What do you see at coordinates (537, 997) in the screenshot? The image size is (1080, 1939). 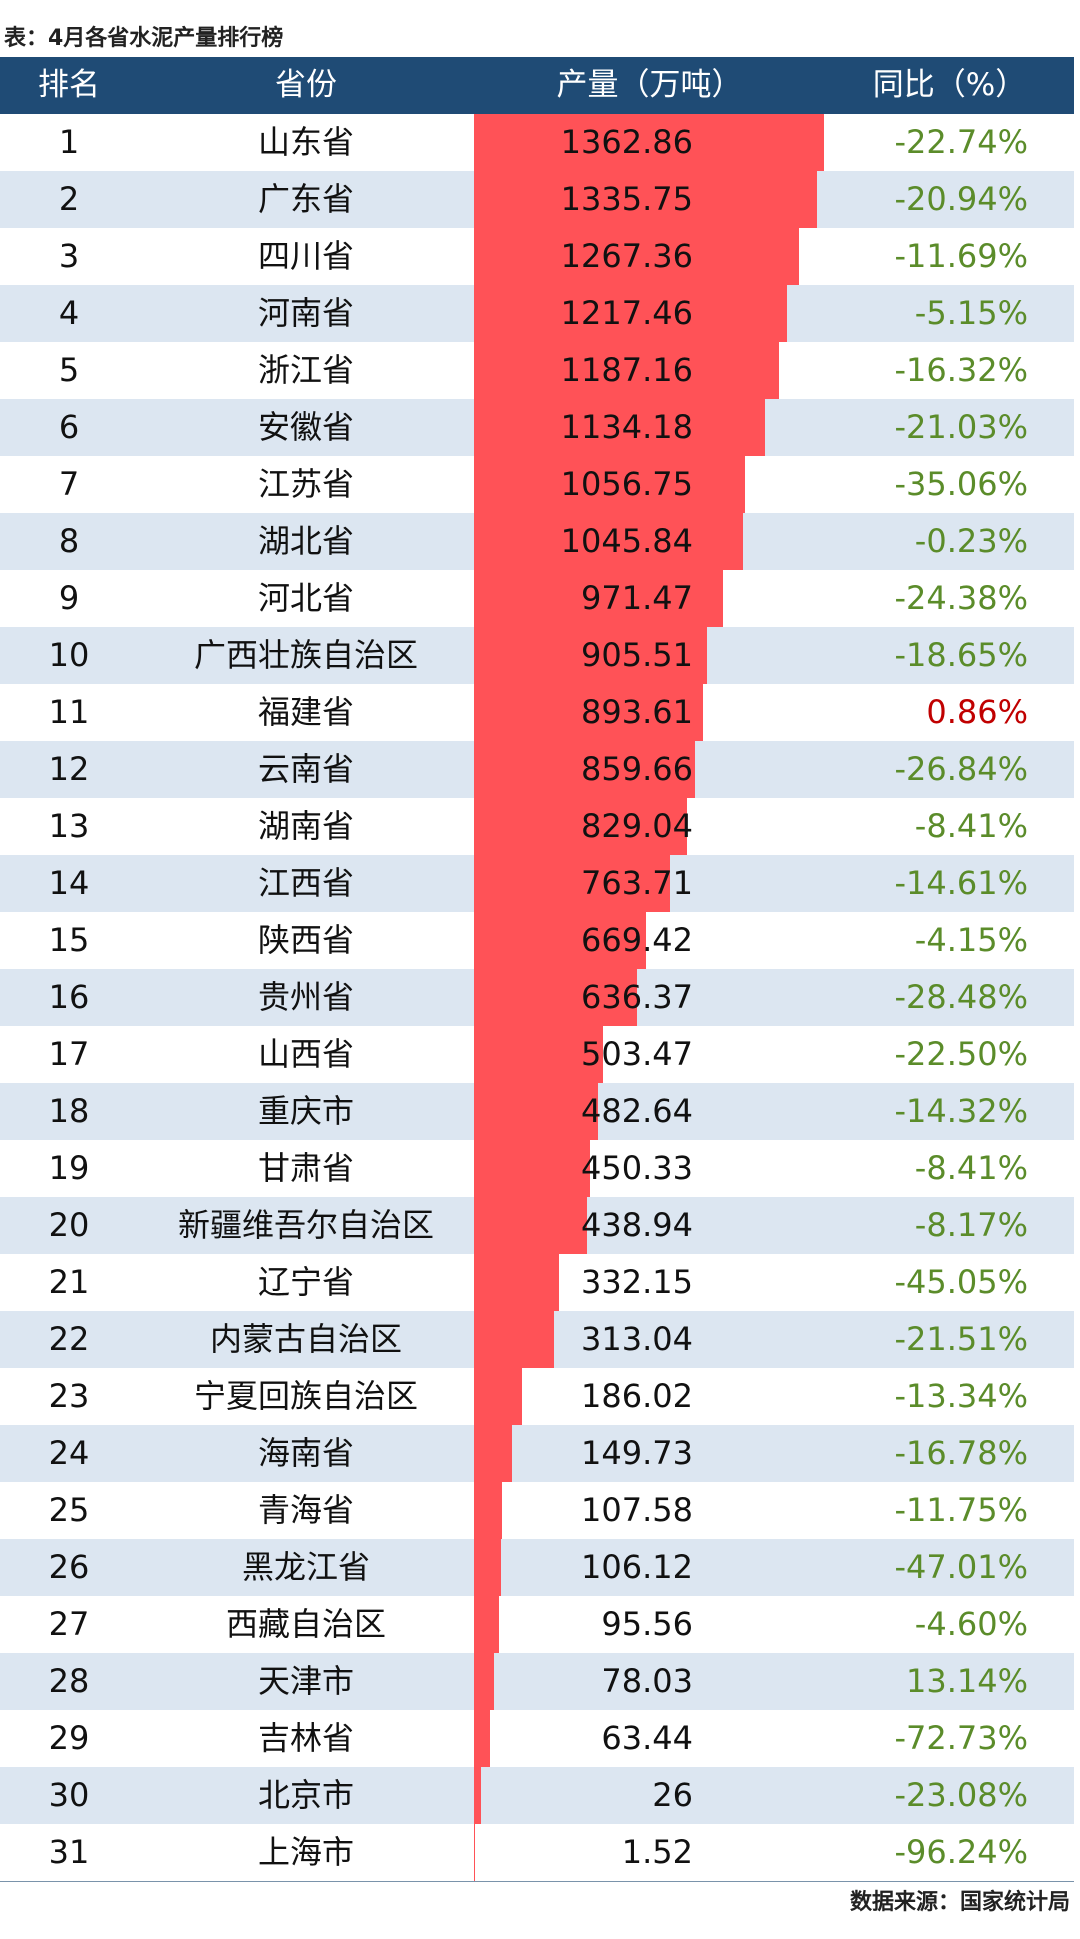 I see `table-row: 16 贵州省 636.37 -28.48%` at bounding box center [537, 997].